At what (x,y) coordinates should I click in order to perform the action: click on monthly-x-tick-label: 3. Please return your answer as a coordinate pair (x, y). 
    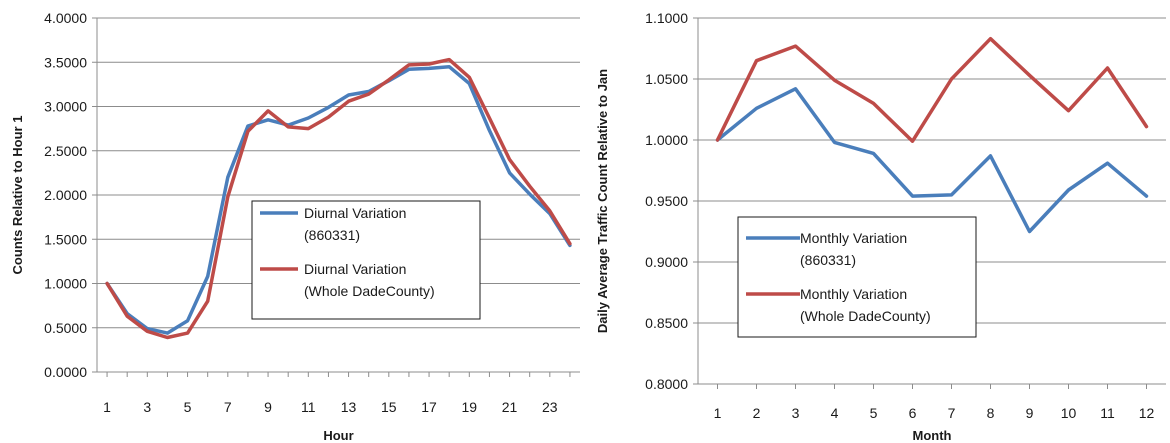
    Looking at the image, I should click on (796, 413).